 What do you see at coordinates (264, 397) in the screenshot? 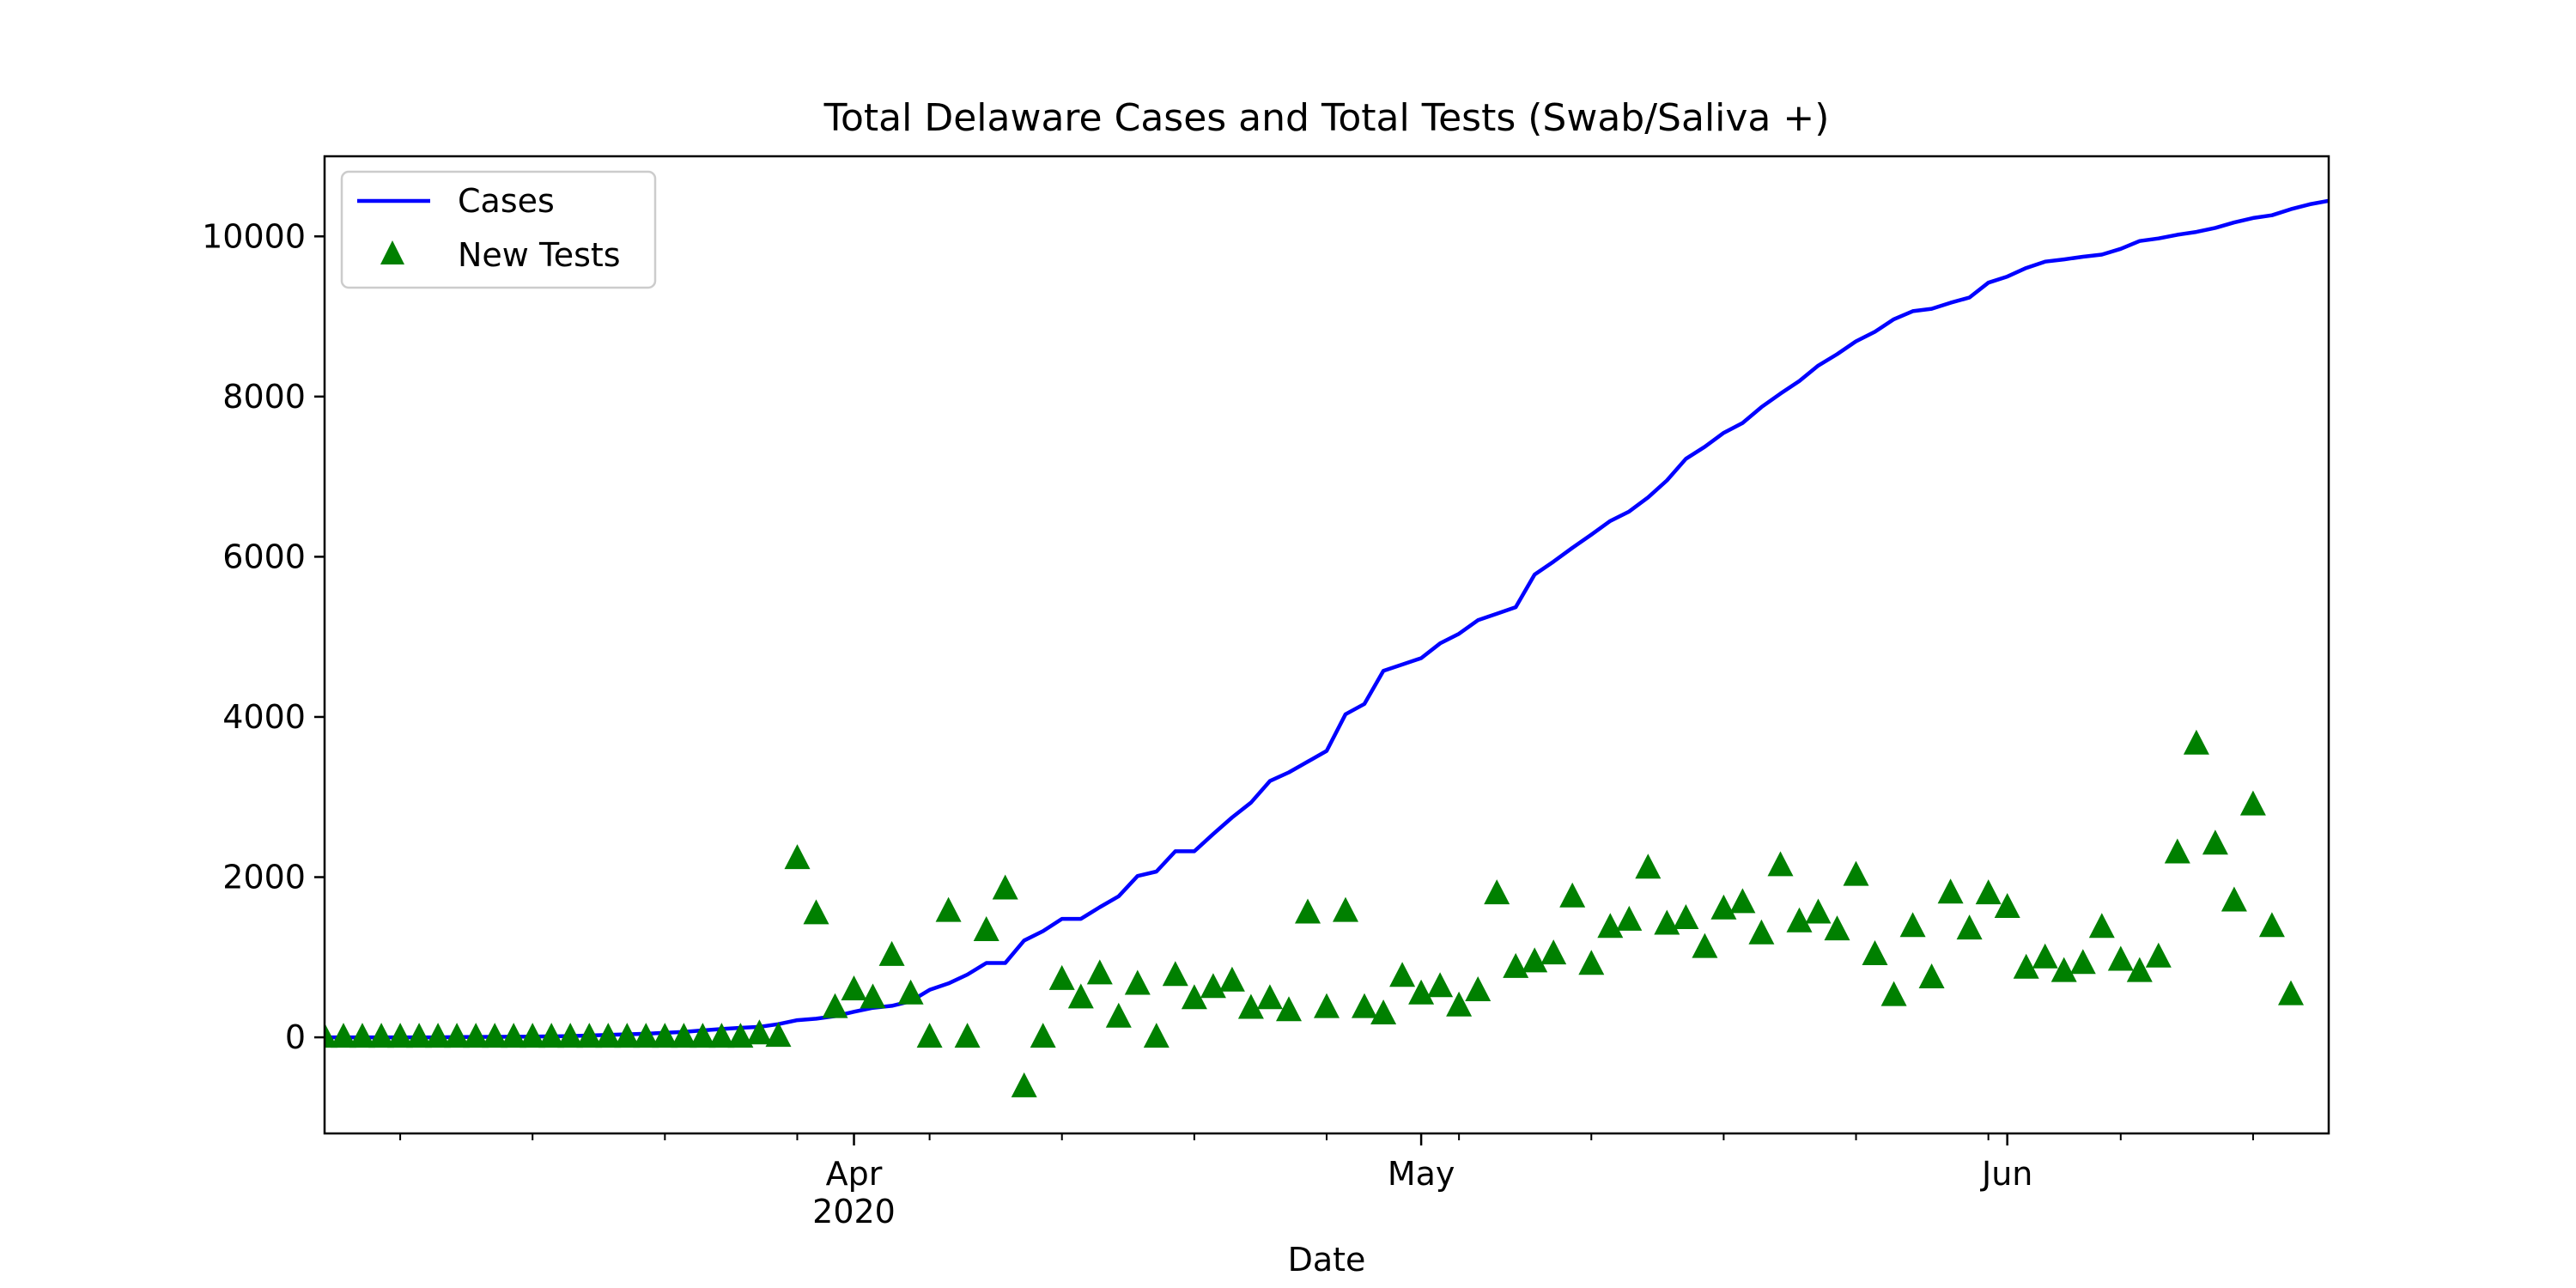
I see `y-tick-label: 8000` at bounding box center [264, 397].